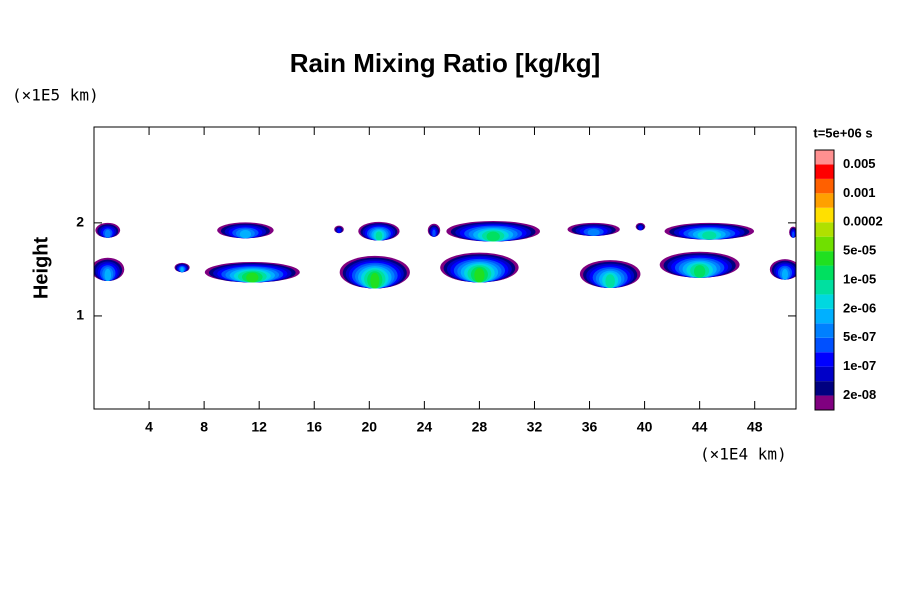 This screenshot has width=900, height=600. I want to click on colorbar-label: 0.005, so click(859, 163).